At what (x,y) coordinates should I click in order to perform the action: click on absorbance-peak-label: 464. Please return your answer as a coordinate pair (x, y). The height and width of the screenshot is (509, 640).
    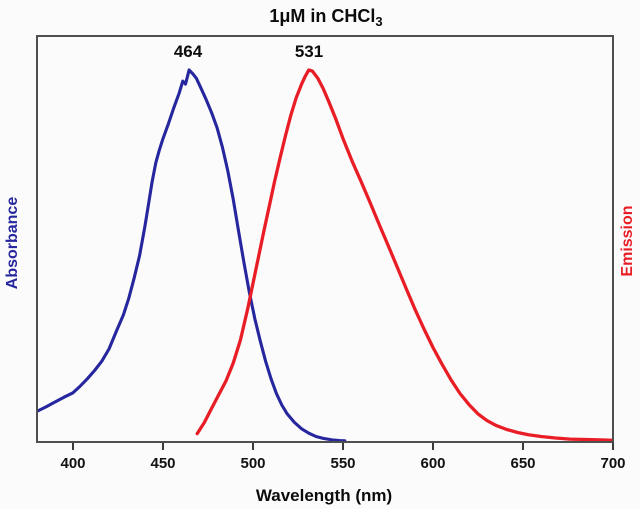
    Looking at the image, I should click on (188, 51).